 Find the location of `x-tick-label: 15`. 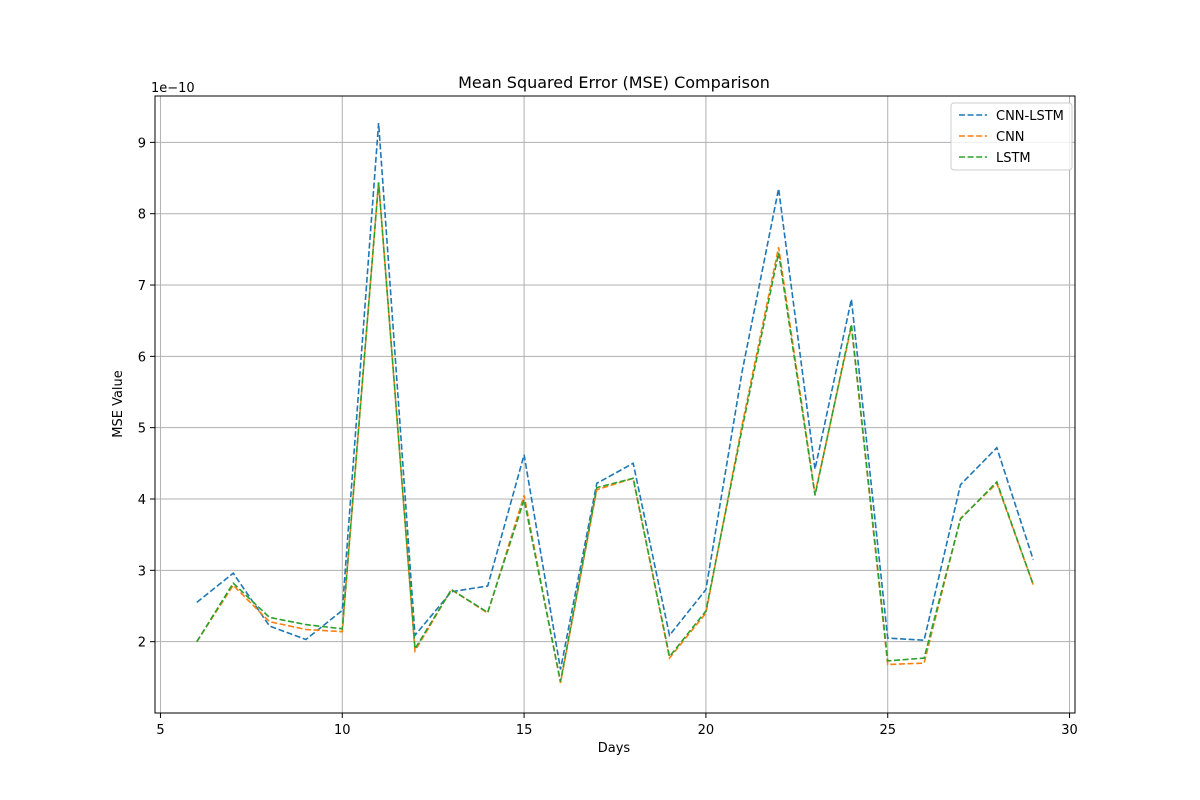

x-tick-label: 15 is located at coordinates (524, 730).